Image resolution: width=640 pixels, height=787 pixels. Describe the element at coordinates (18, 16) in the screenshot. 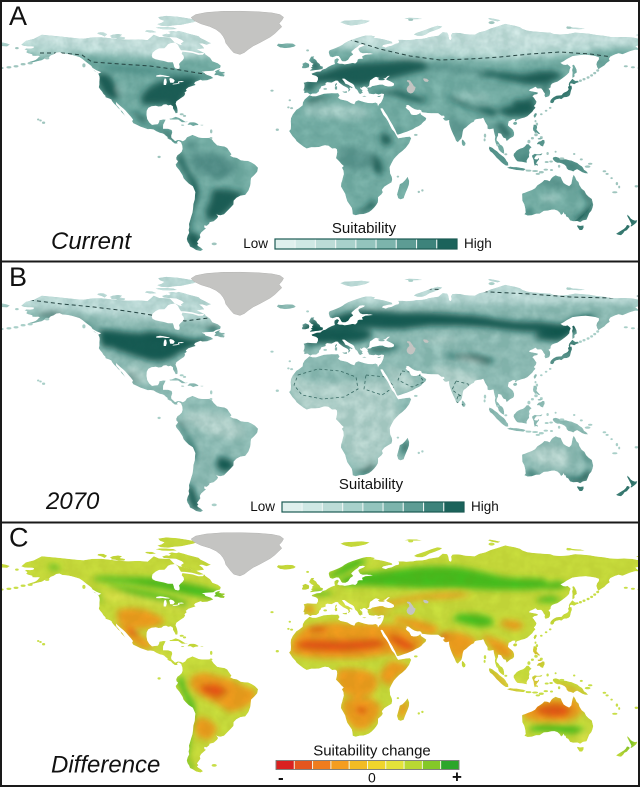

I see `svg-text: A` at that location.